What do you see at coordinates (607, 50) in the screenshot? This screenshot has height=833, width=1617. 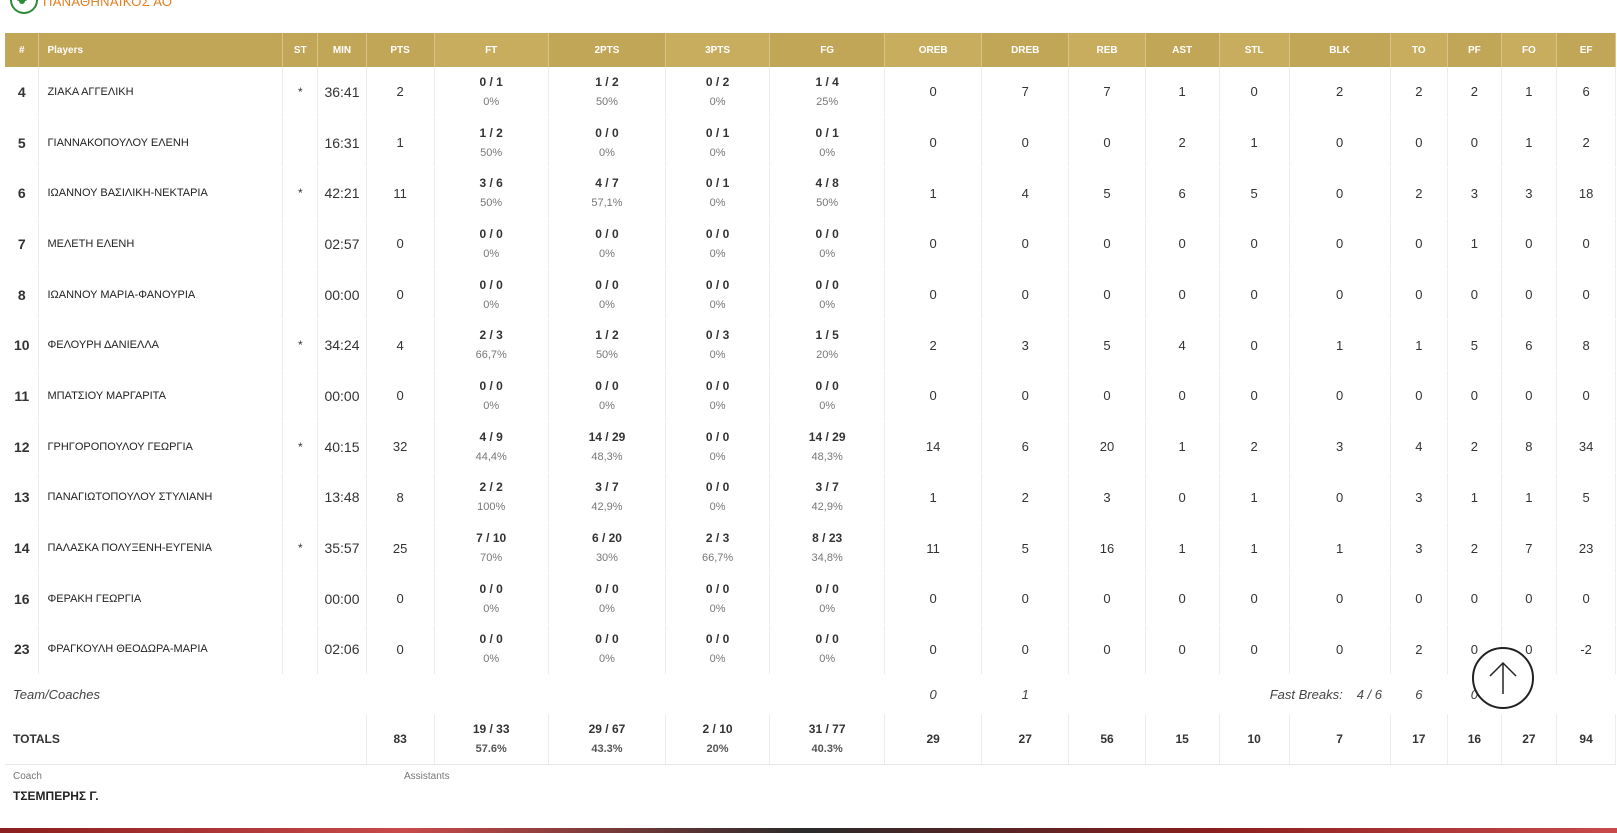 I see `column-header-2pts: 2PTS` at bounding box center [607, 50].